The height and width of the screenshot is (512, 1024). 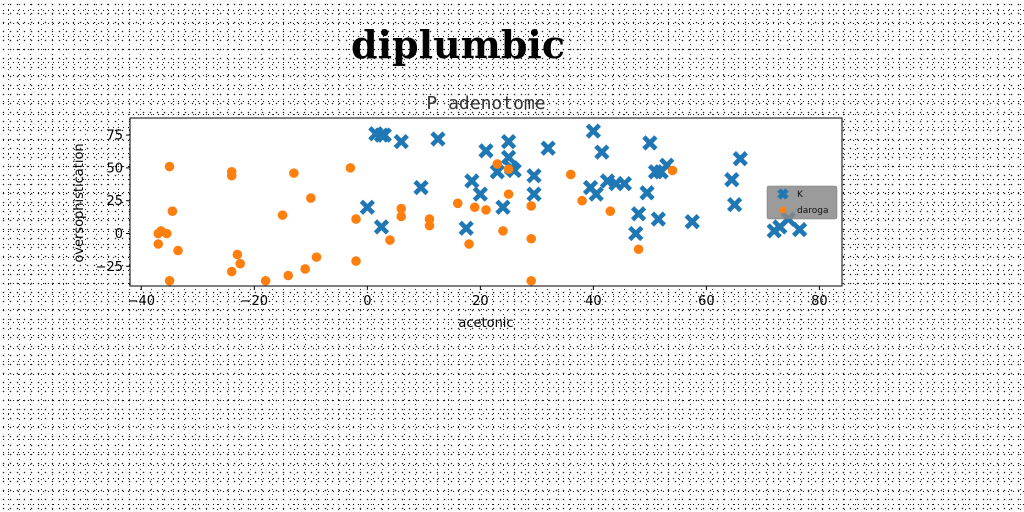 I want to click on legend-label-daroga: daroga, so click(x=812, y=211).